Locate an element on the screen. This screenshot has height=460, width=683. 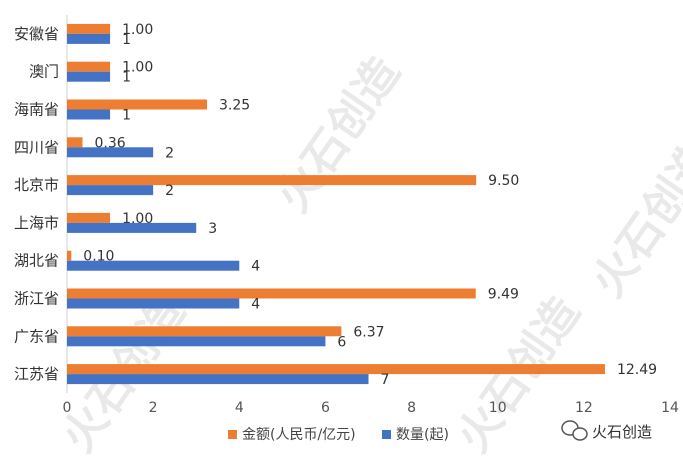
category-label: 四川省 is located at coordinates (36, 147).